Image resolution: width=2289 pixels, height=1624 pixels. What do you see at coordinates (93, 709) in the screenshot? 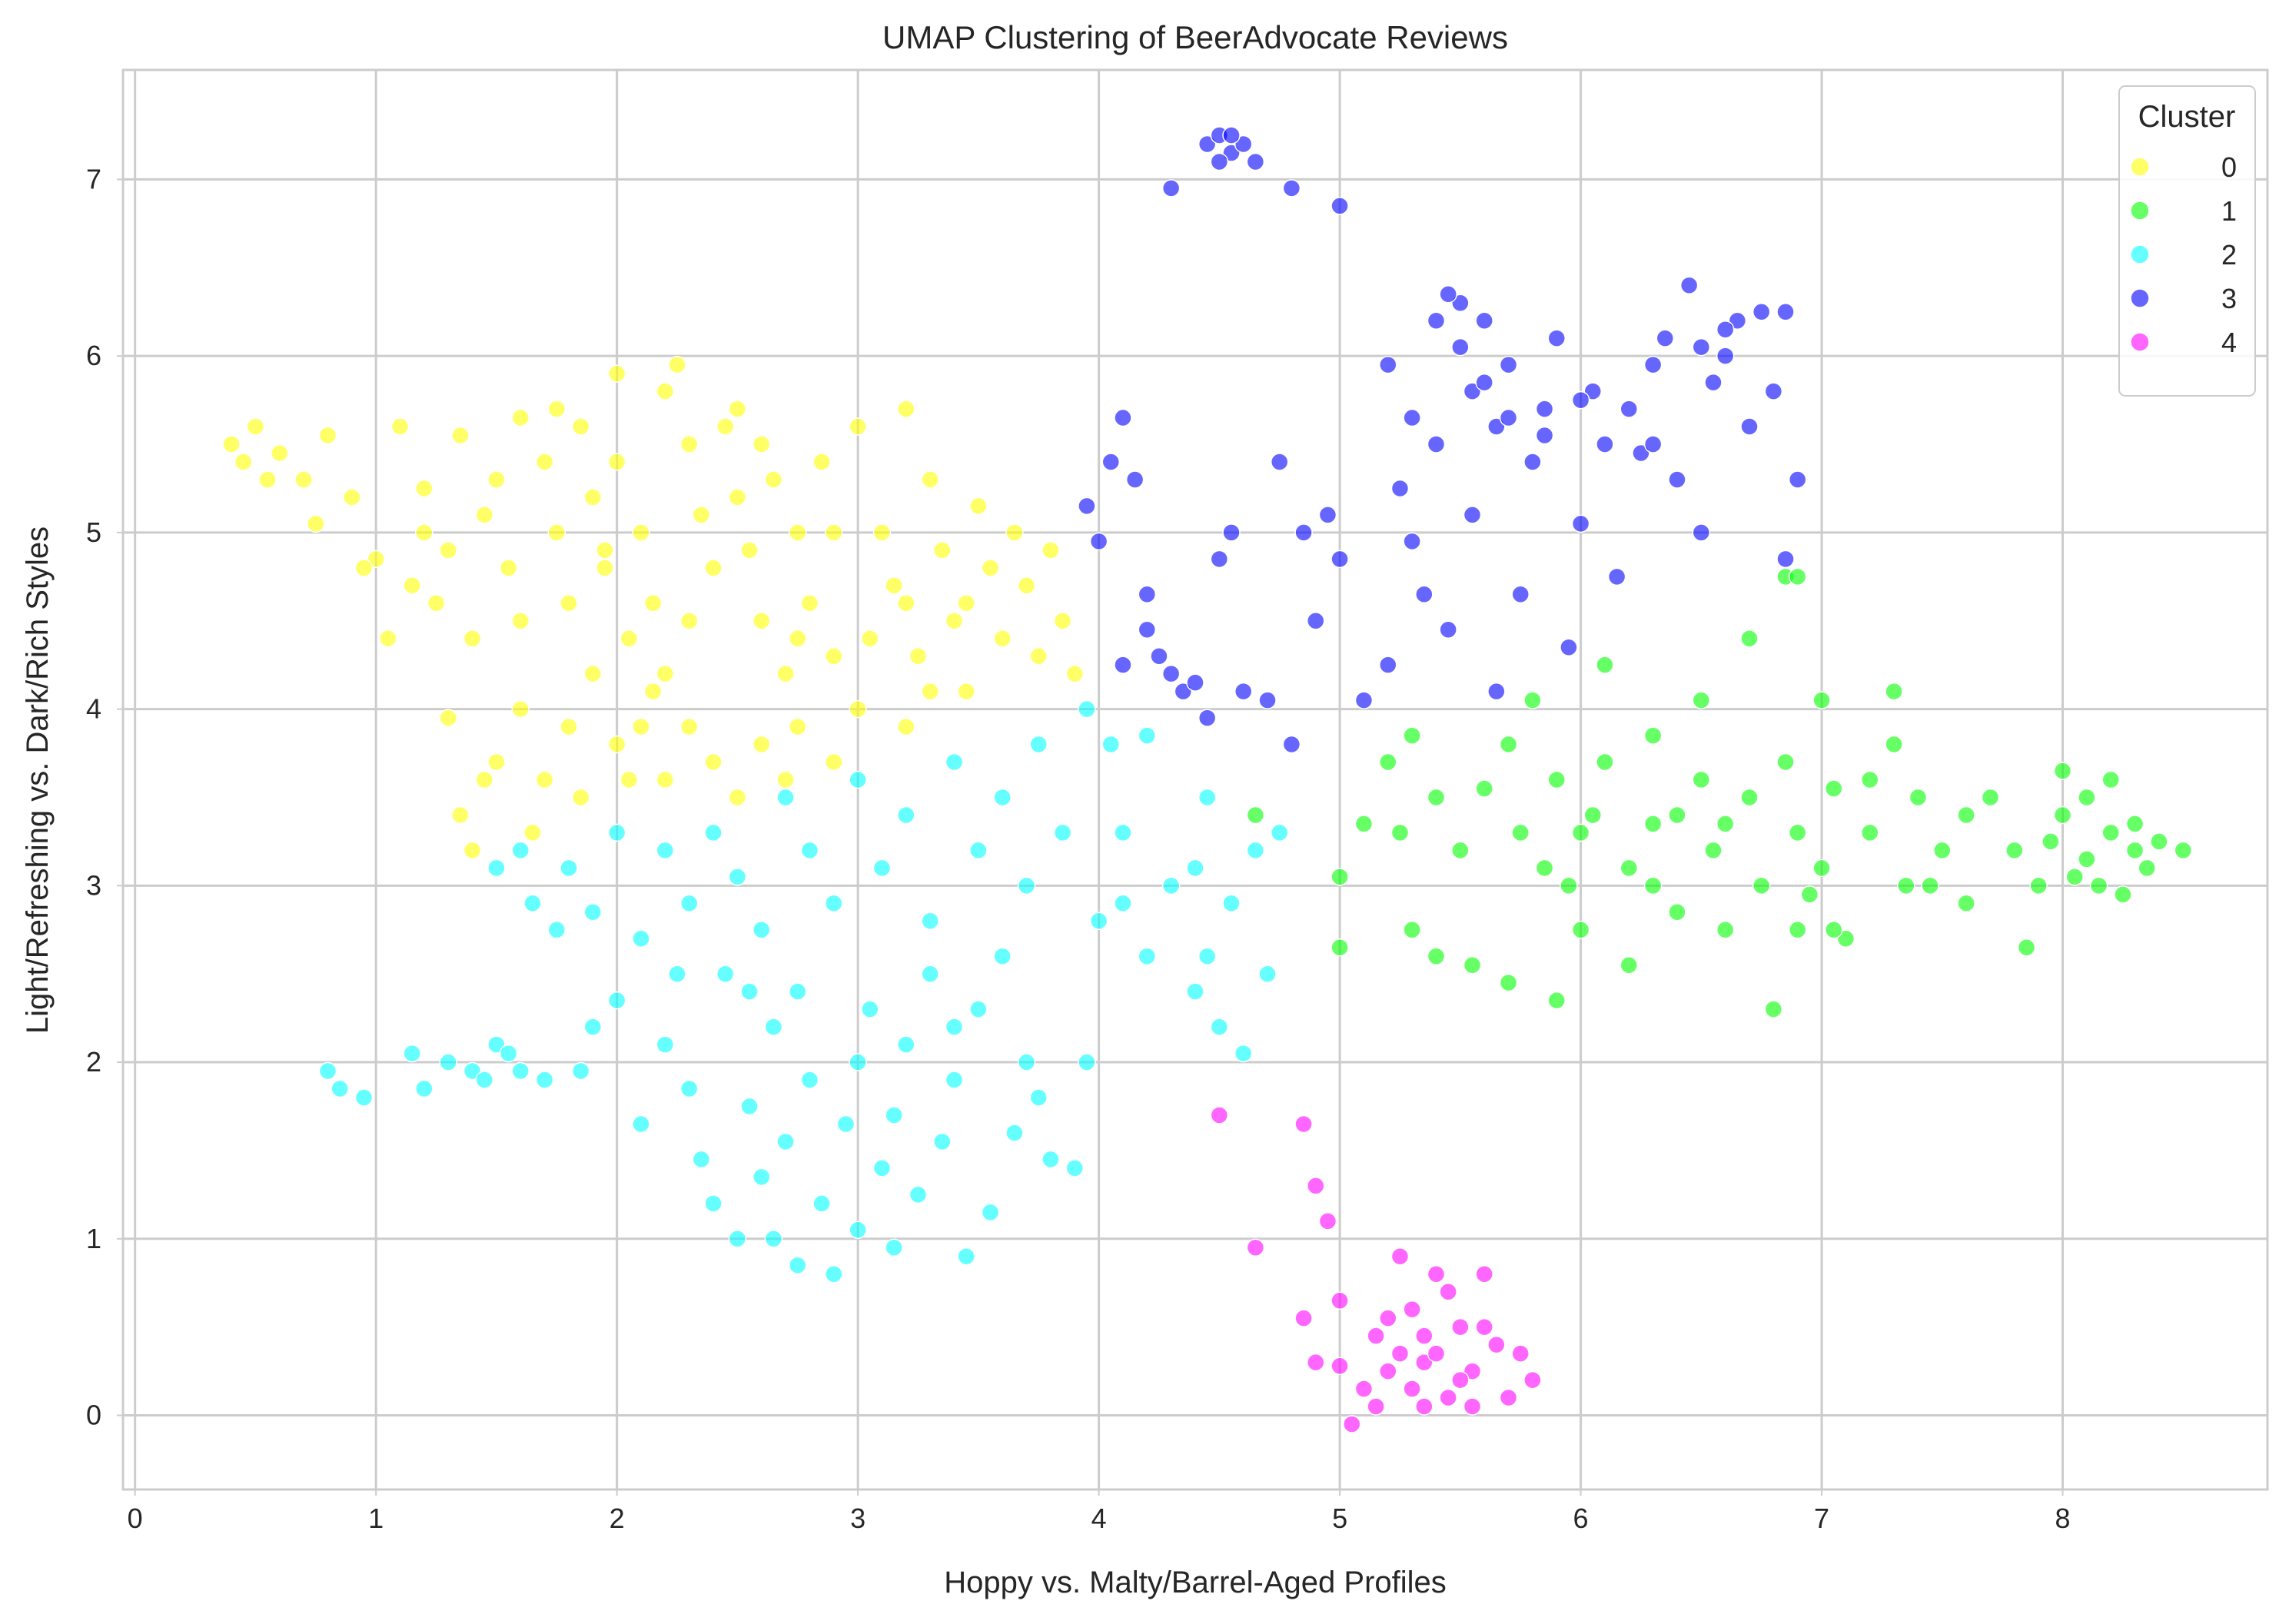
I see `y-tick-label: 4` at bounding box center [93, 709].